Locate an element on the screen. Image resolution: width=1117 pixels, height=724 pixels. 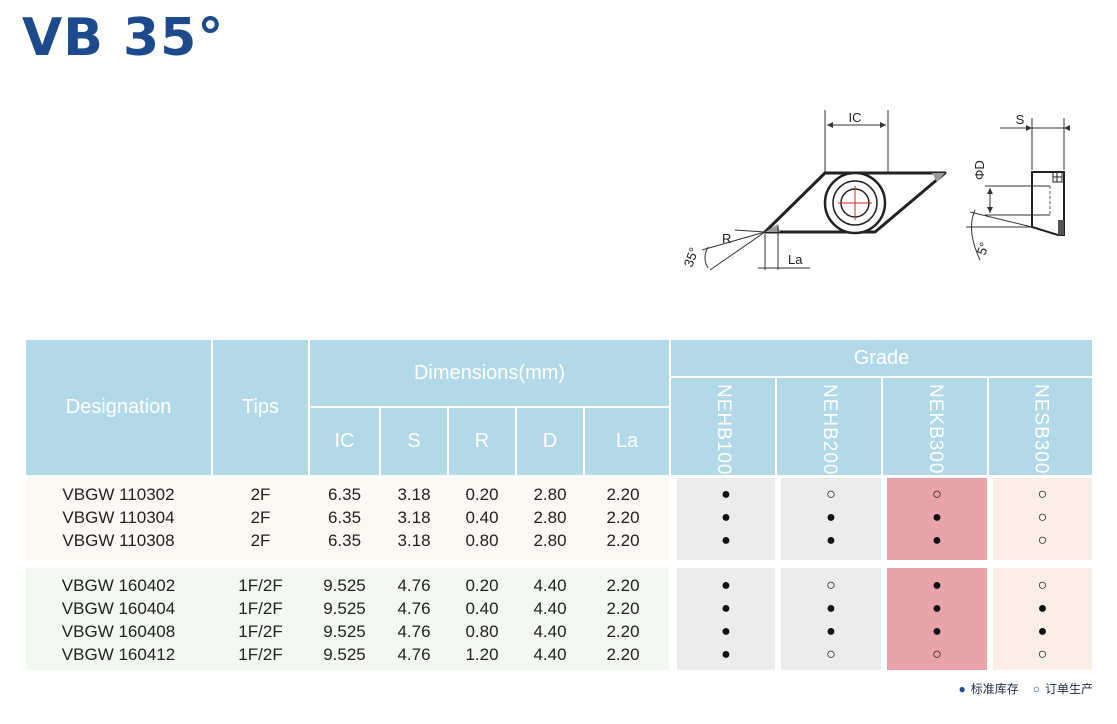
grade-header-nesb300: NESB300 is located at coordinates (1040, 426).